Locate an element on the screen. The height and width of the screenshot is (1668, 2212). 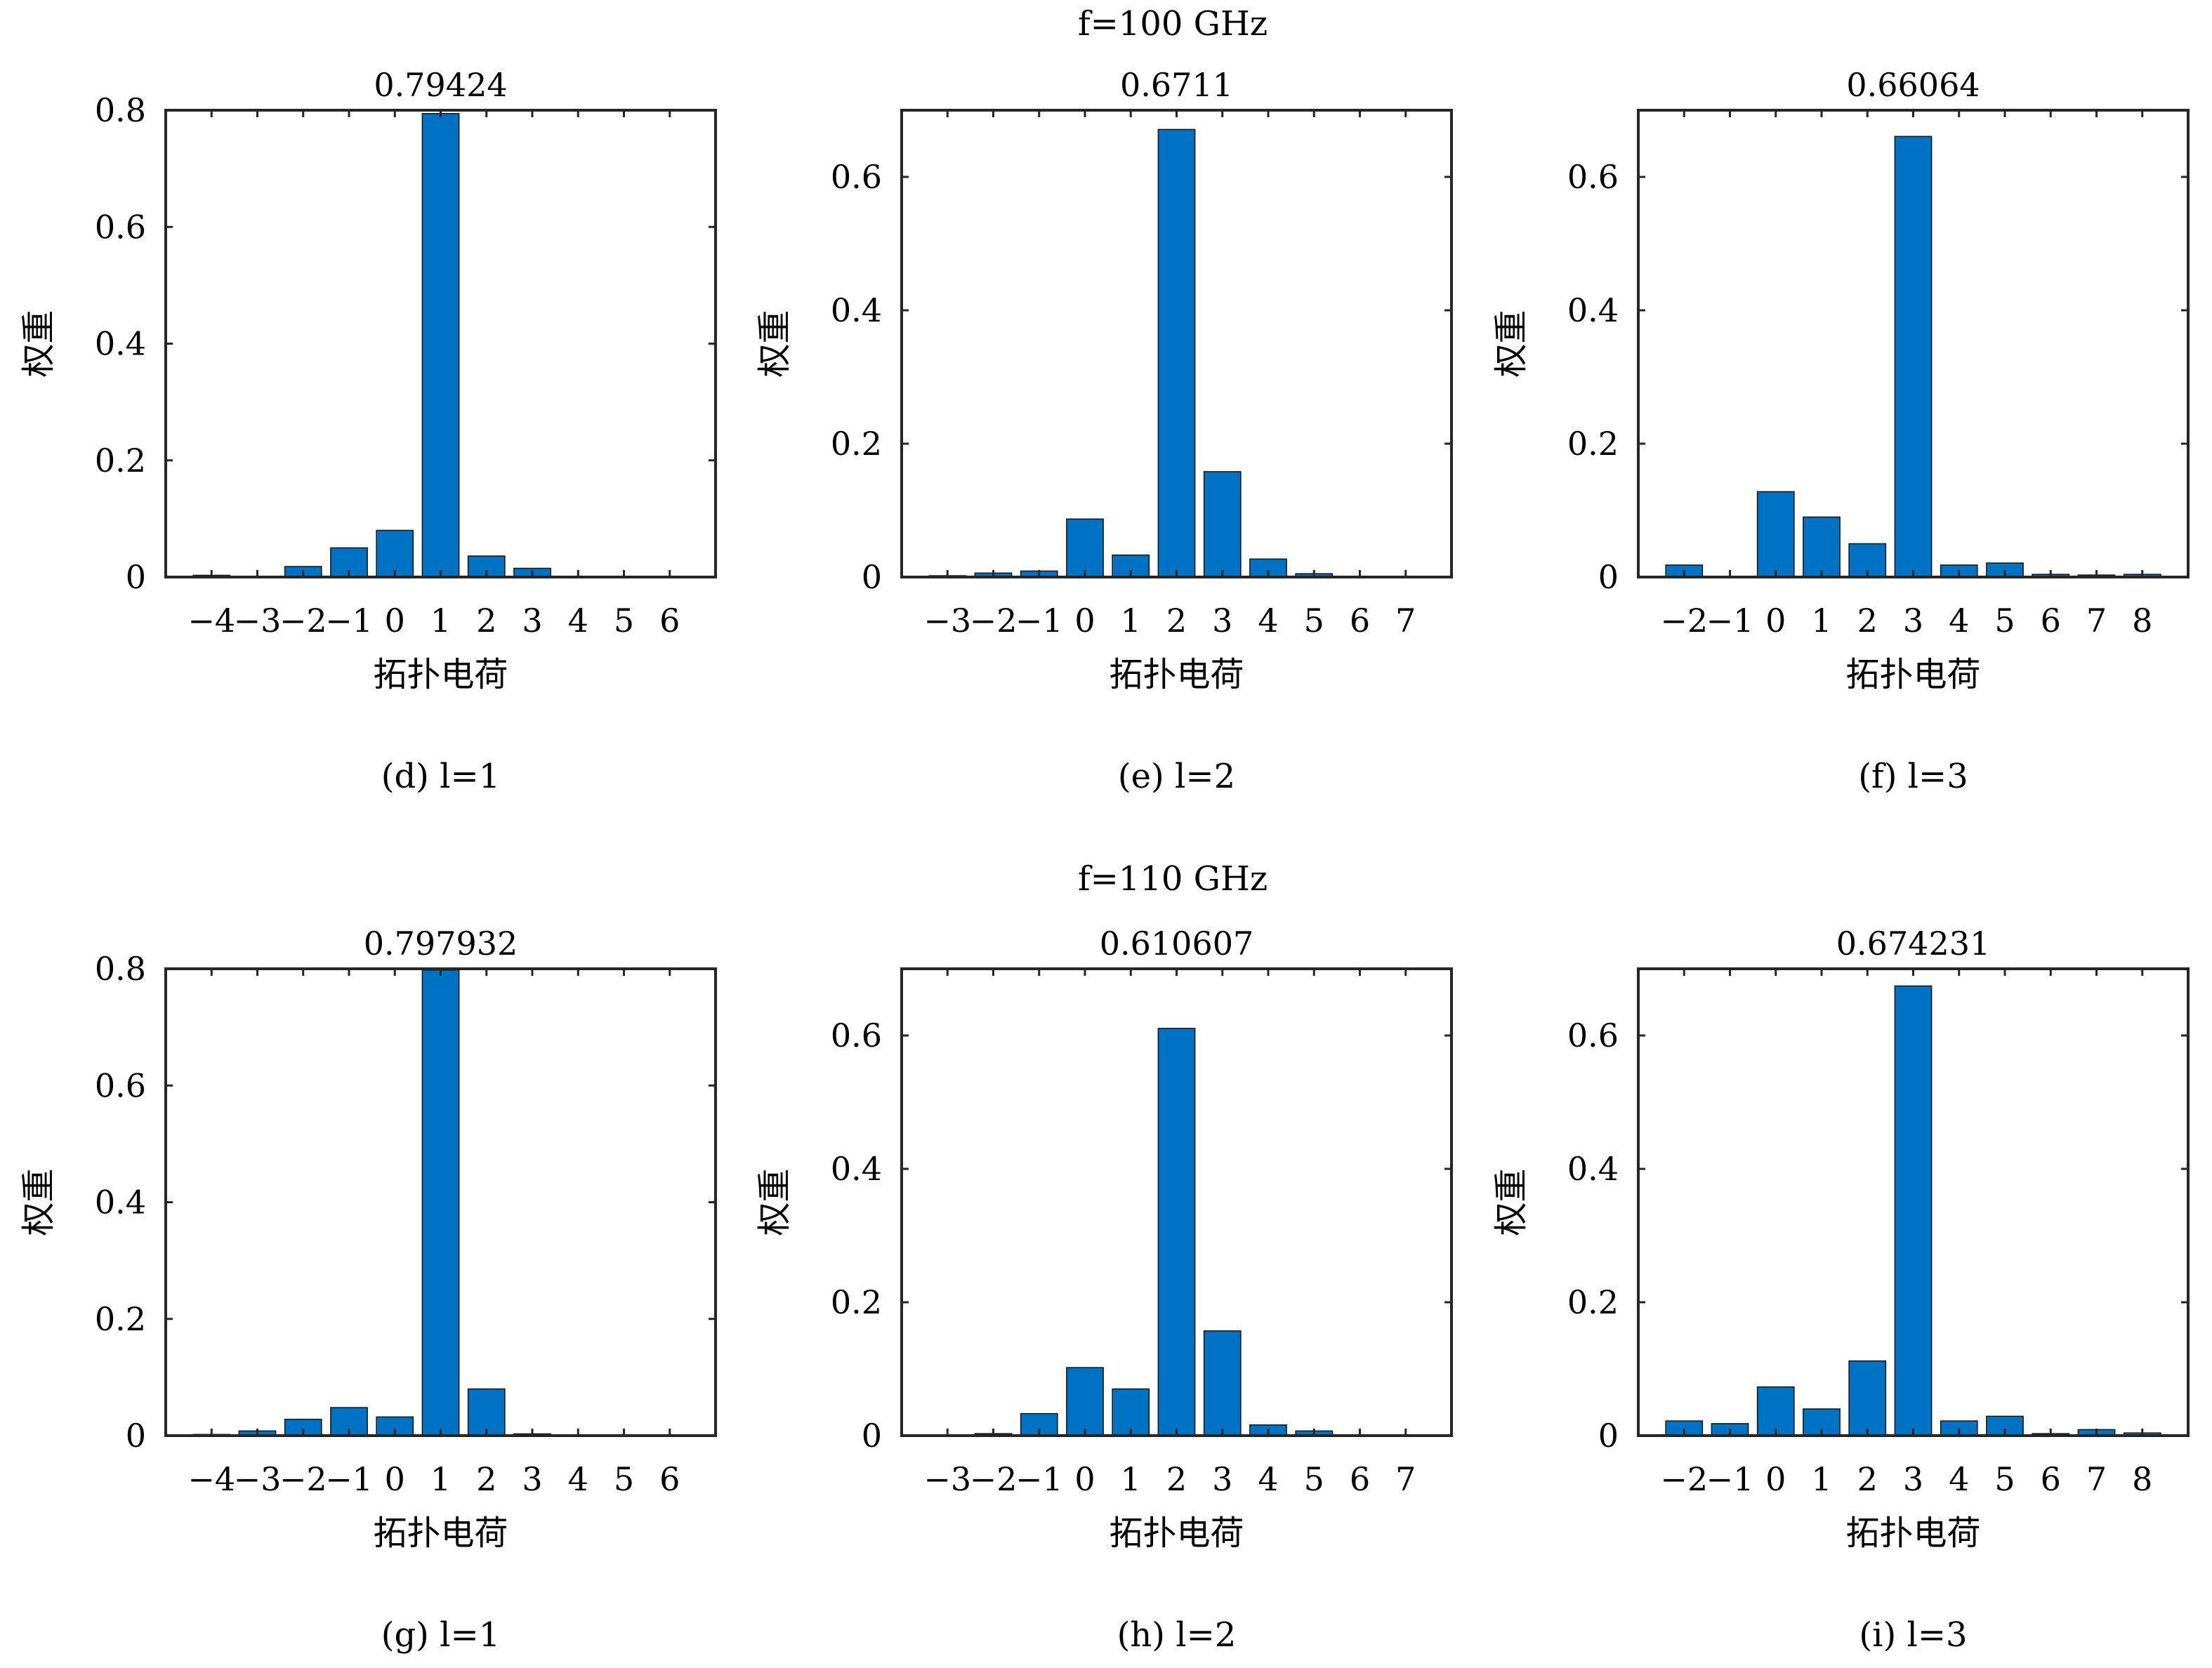
row-title: f=110 GHz is located at coordinates (1173, 879).